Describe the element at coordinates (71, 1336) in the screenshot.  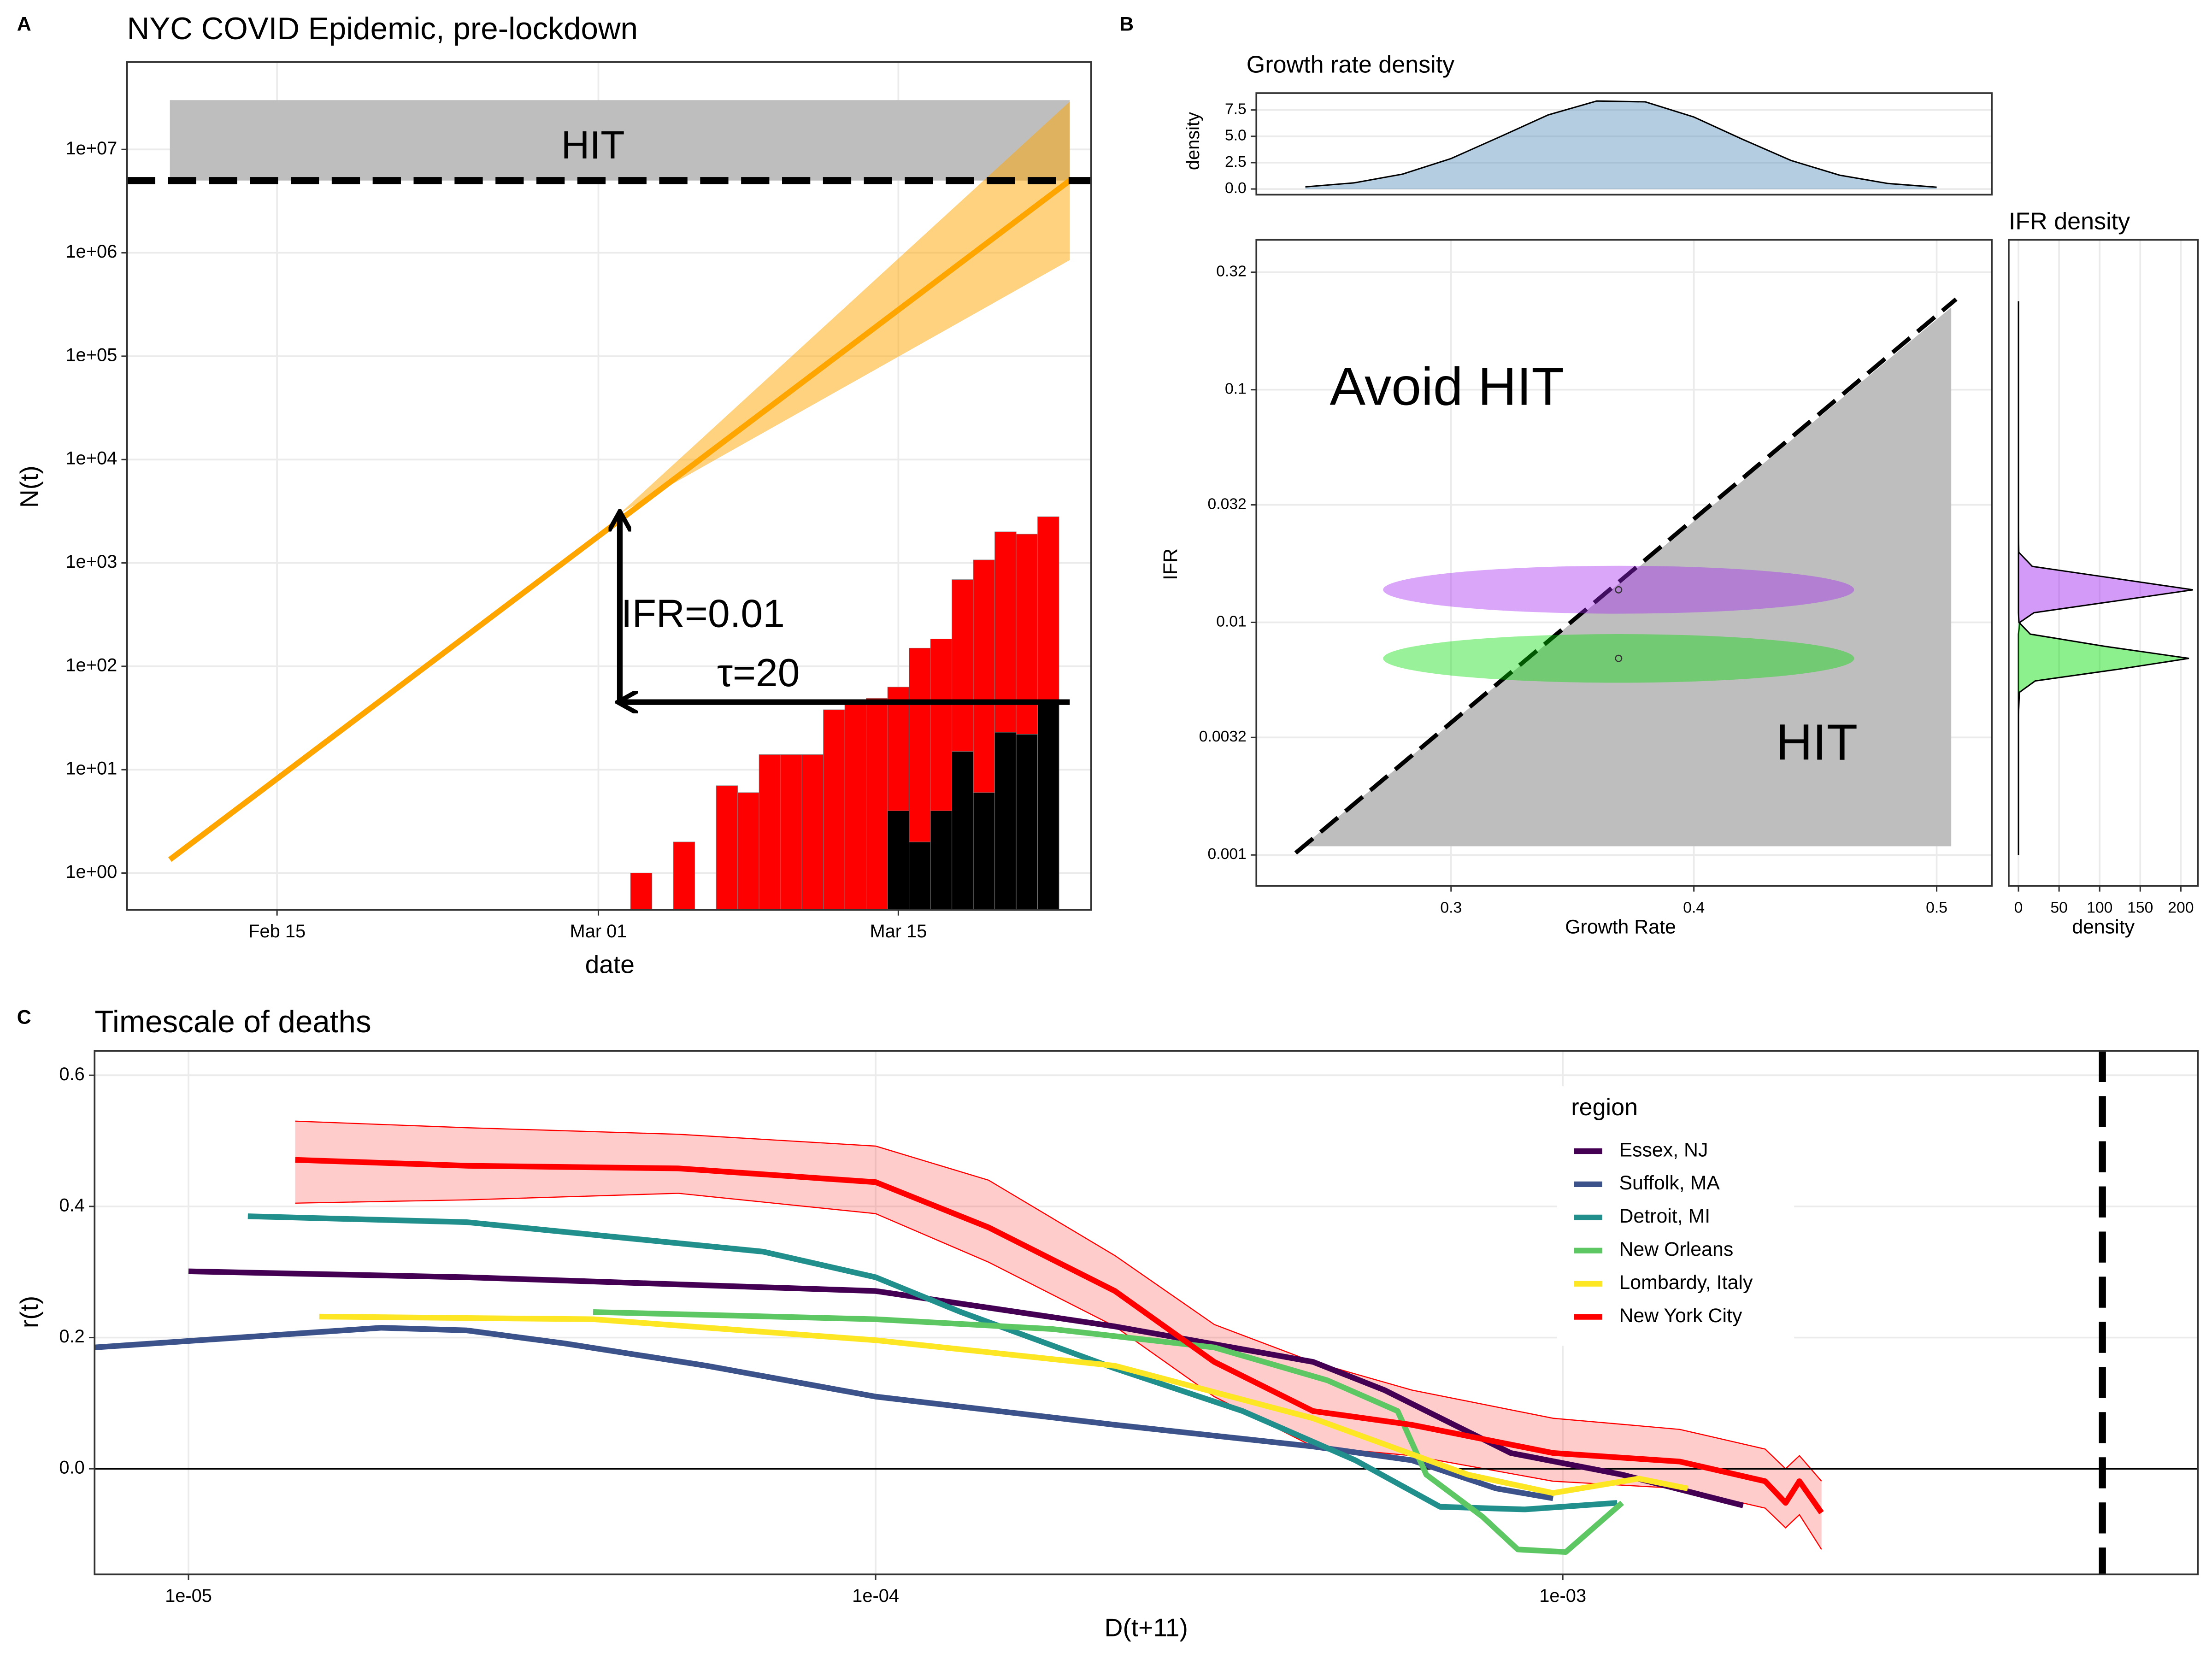
I see `y-tick-label: 0.2` at that location.